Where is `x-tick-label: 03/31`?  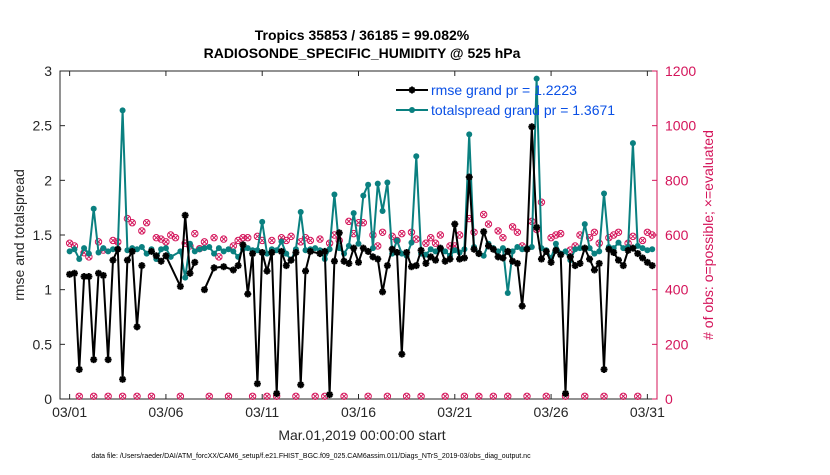
x-tick-label: 03/31 is located at coordinates (647, 412).